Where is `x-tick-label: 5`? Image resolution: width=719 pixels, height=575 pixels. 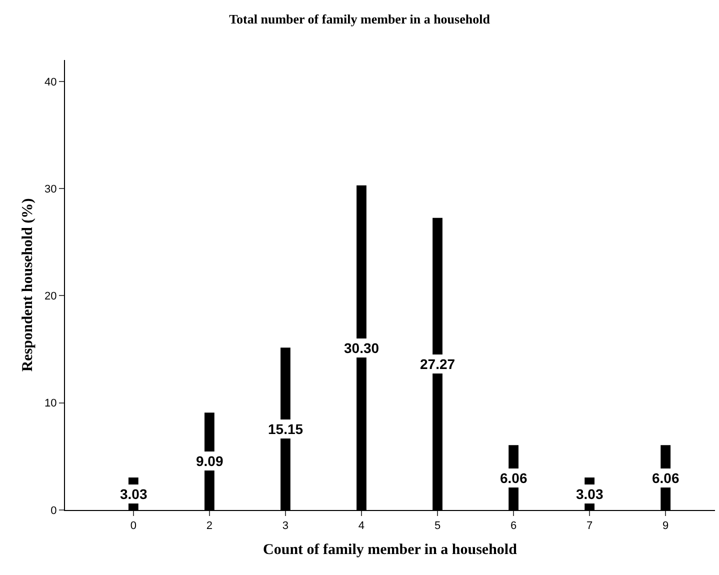
x-tick-label: 5 is located at coordinates (437, 526).